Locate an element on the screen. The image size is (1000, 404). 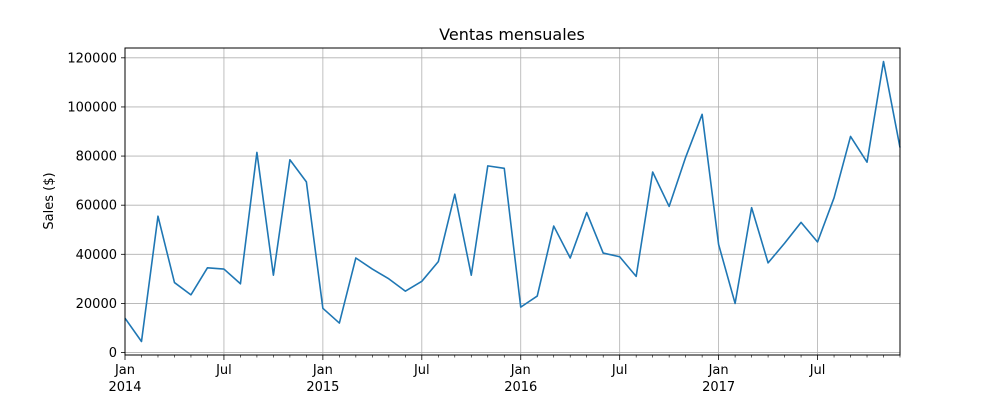
y-tick-label: 40000 is located at coordinates (96, 255).